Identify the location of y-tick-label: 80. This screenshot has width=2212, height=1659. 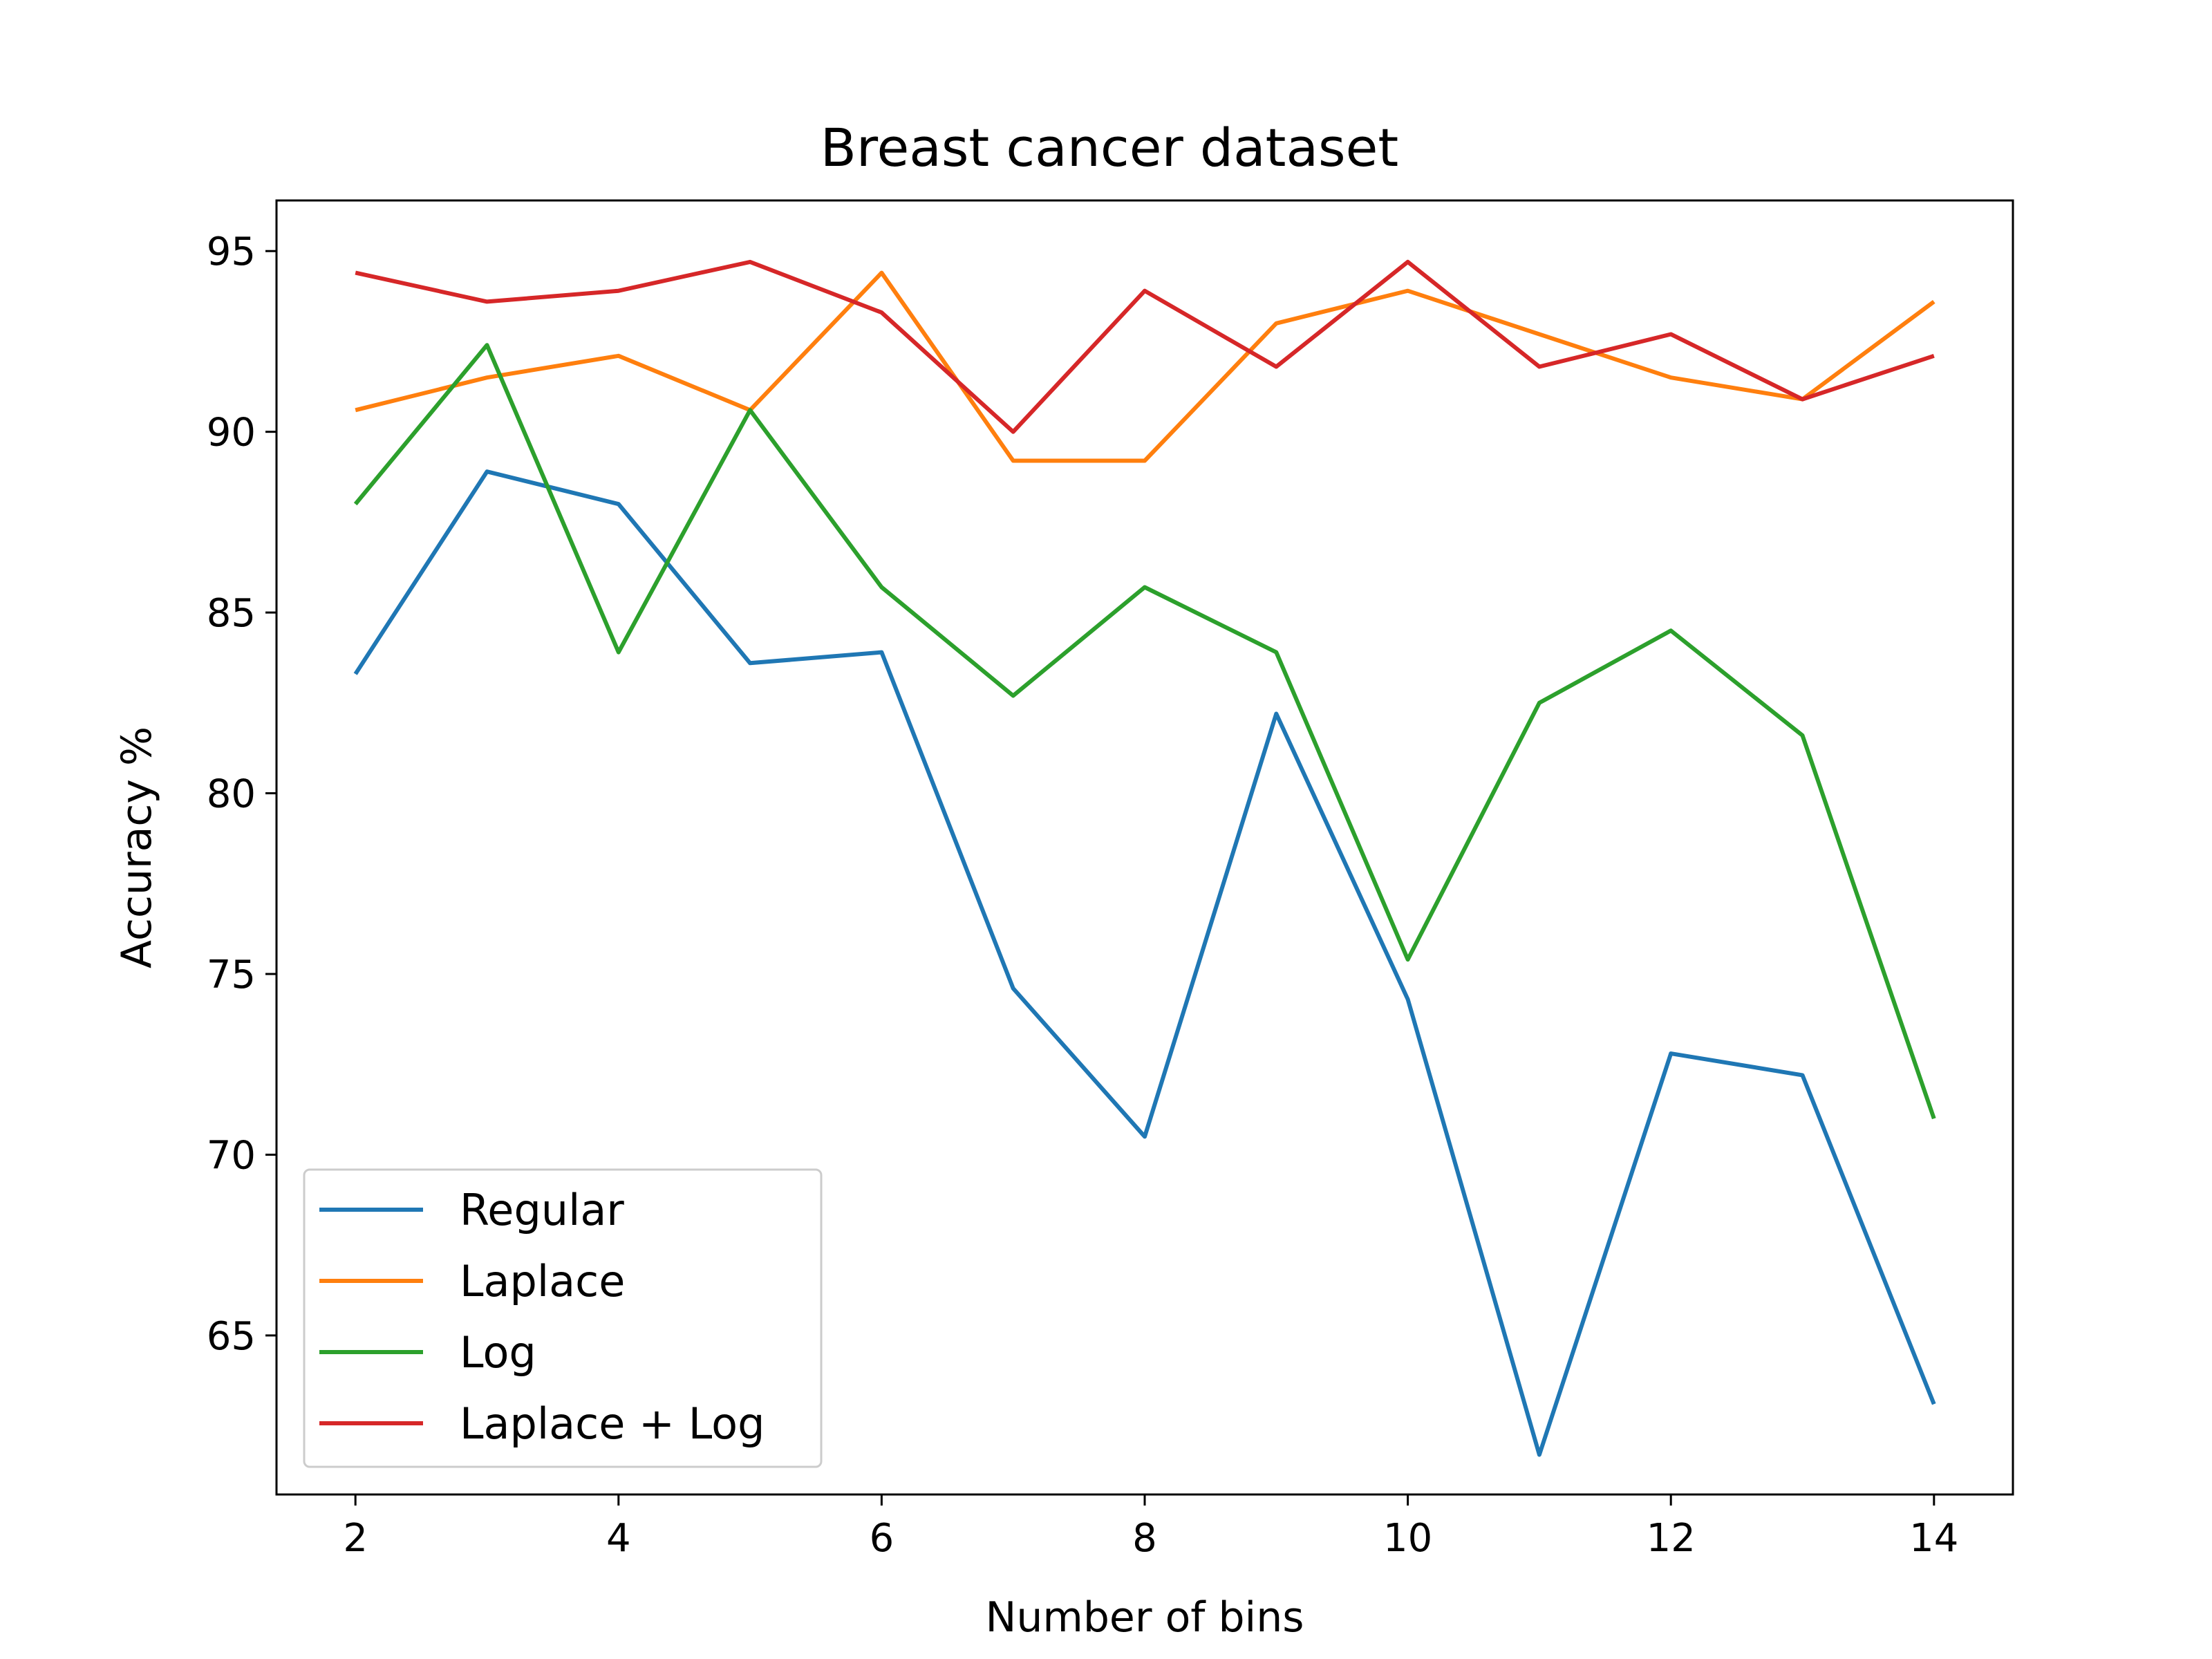
(232, 794).